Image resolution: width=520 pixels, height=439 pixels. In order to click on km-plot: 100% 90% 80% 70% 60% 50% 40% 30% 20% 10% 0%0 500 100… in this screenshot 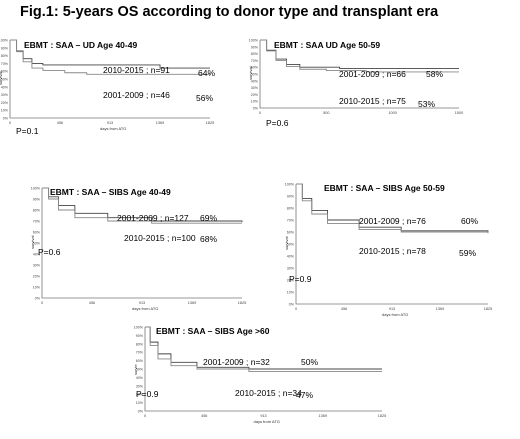, I will do `click(356, 77)`.